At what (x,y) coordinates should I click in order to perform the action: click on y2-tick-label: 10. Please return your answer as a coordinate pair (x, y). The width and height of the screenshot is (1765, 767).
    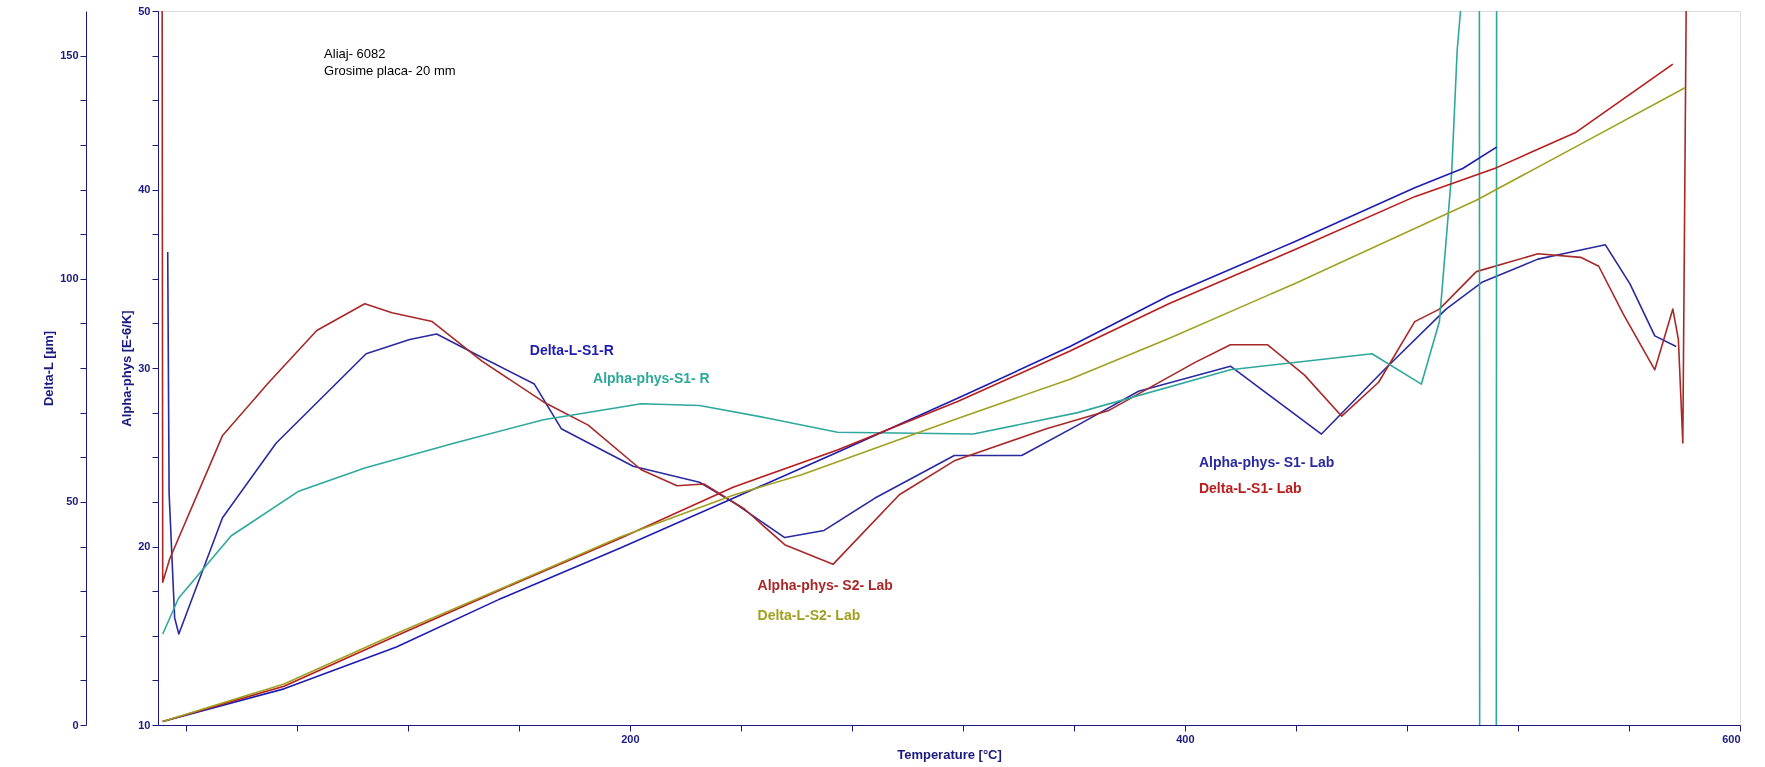
    Looking at the image, I should click on (144, 724).